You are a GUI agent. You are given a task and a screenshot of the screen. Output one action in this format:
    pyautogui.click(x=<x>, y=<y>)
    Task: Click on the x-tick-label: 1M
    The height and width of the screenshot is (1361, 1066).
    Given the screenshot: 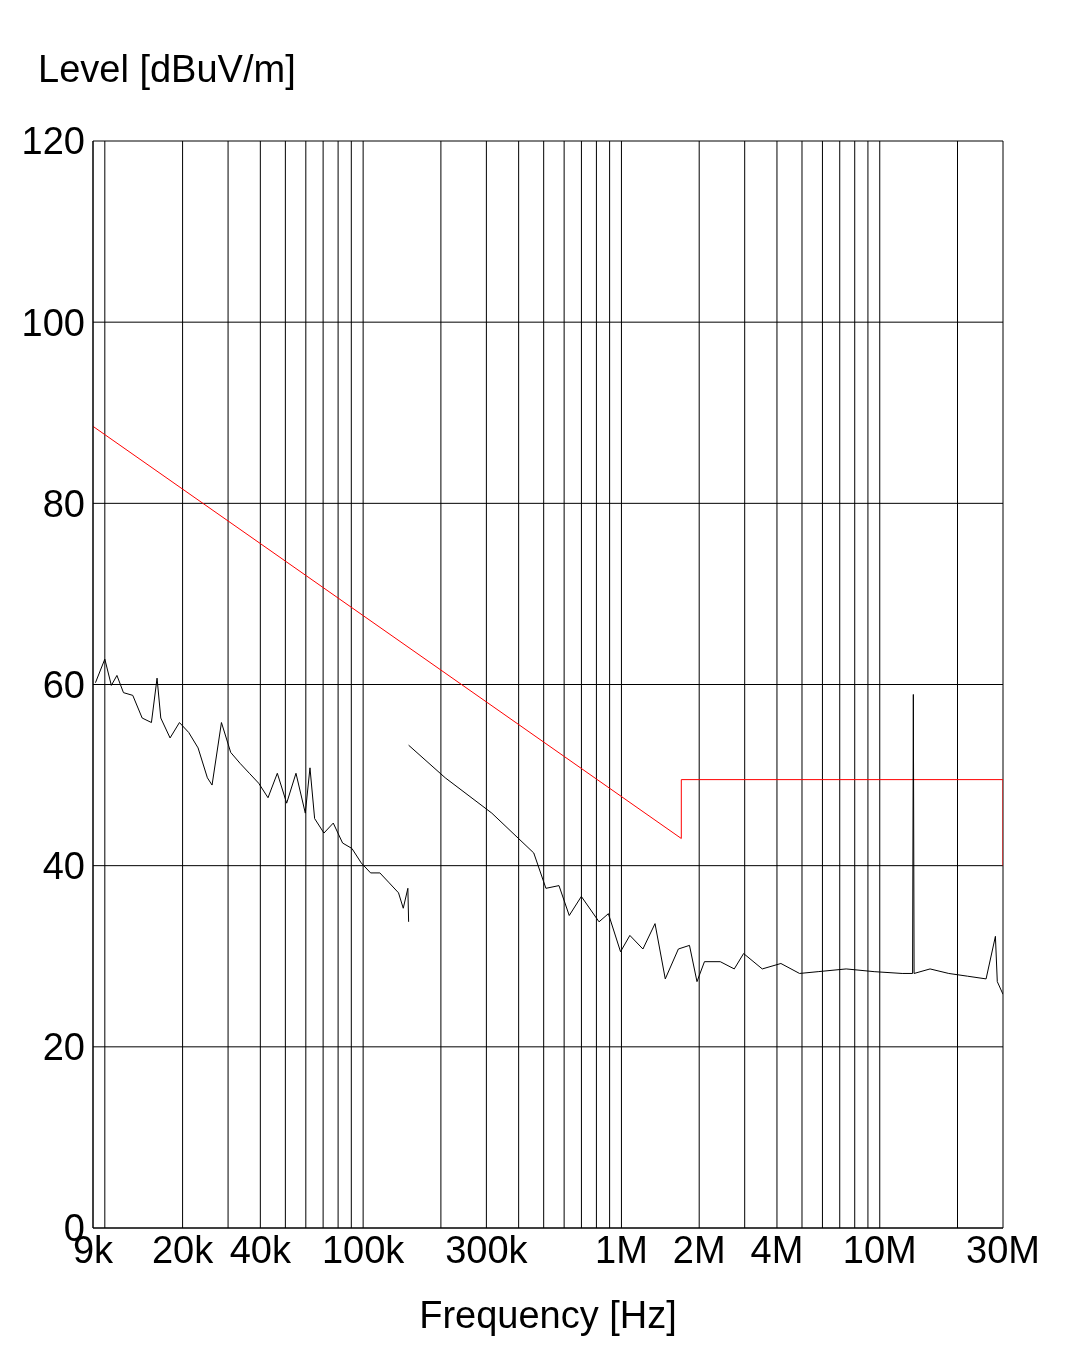 What is the action you would take?
    pyautogui.click(x=621, y=1249)
    